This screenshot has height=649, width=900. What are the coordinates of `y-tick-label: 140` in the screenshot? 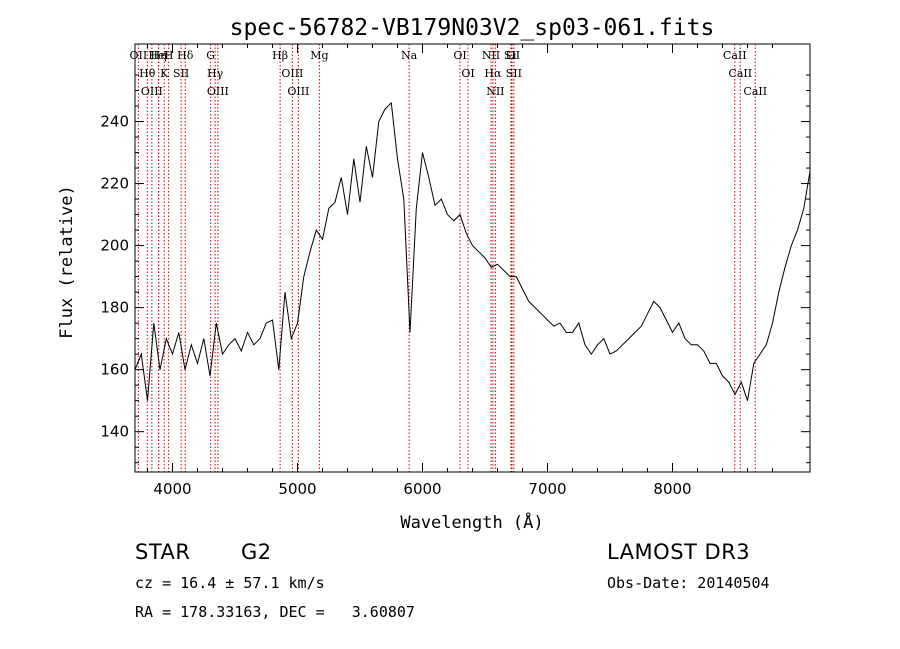 It's located at (114, 432).